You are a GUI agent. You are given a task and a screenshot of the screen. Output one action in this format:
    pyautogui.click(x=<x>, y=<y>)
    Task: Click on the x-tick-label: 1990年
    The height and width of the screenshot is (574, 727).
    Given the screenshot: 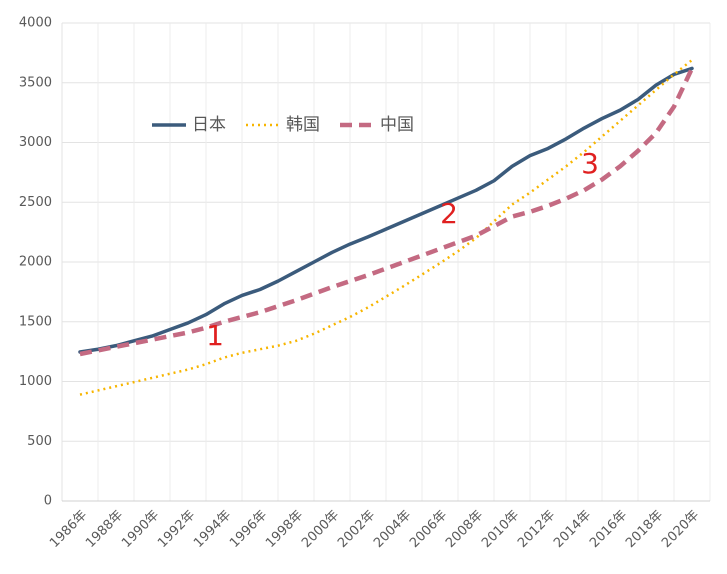 What is the action you would take?
    pyautogui.click(x=140, y=529)
    